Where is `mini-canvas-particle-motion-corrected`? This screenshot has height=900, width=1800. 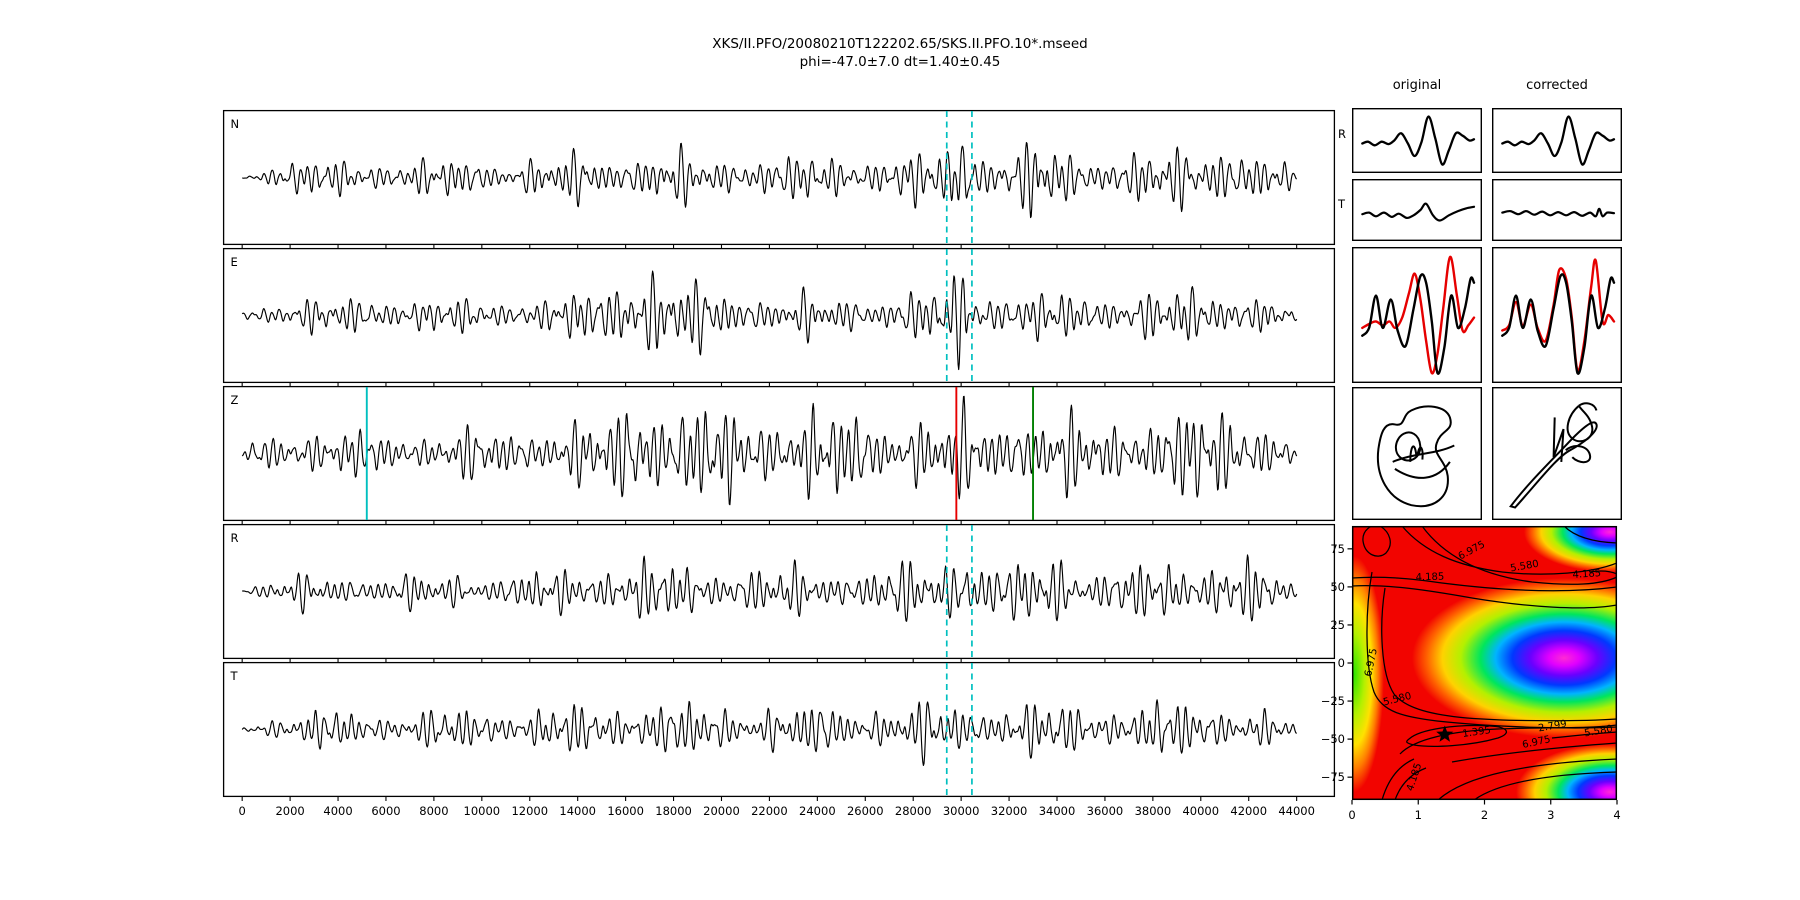
mini-canvas-particle-motion-corrected is located at coordinates (1557, 453).